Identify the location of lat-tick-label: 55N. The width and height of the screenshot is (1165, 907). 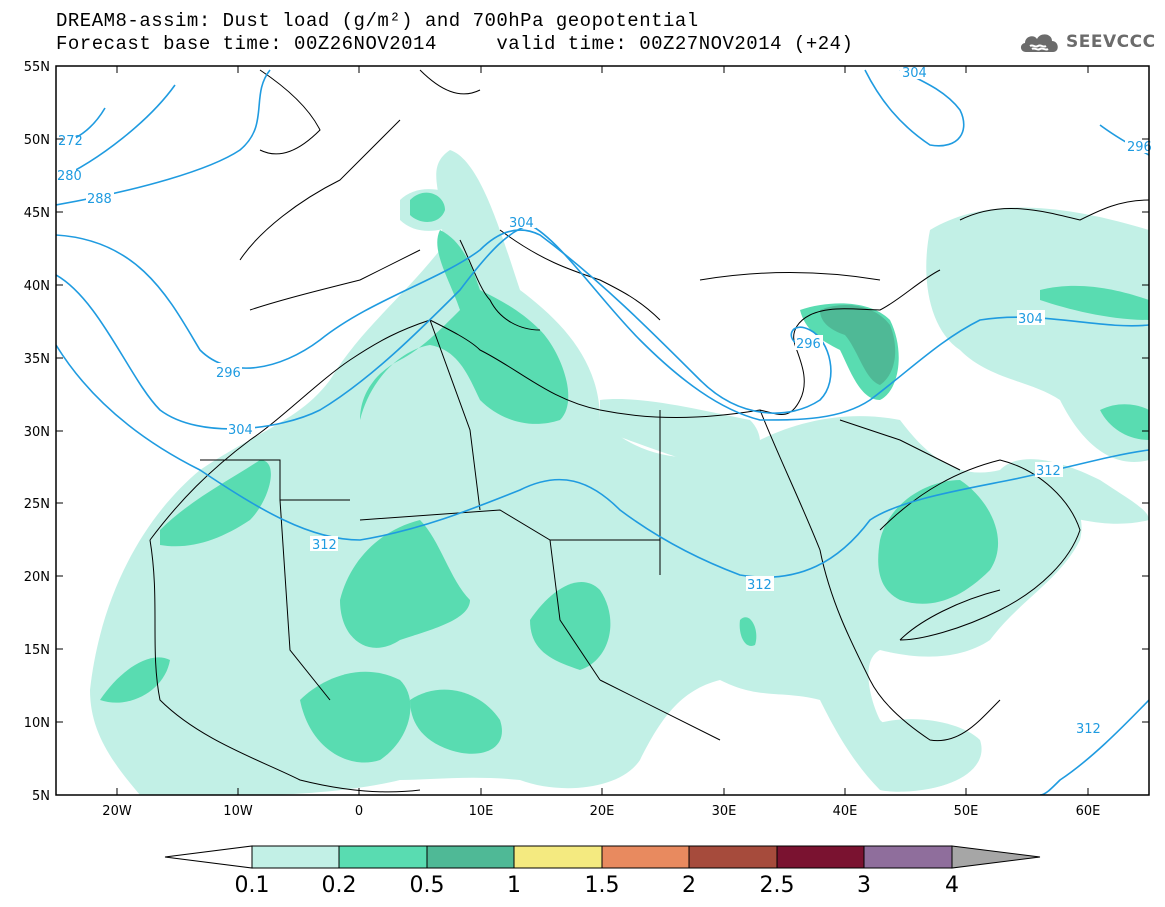
(37, 67).